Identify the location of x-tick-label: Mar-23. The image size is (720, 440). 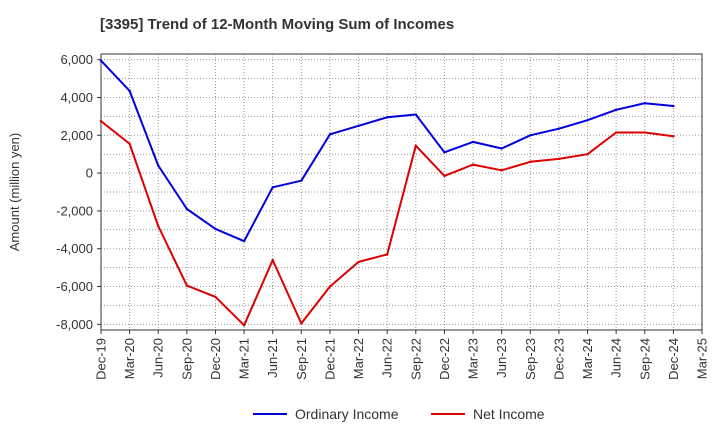
(473, 358).